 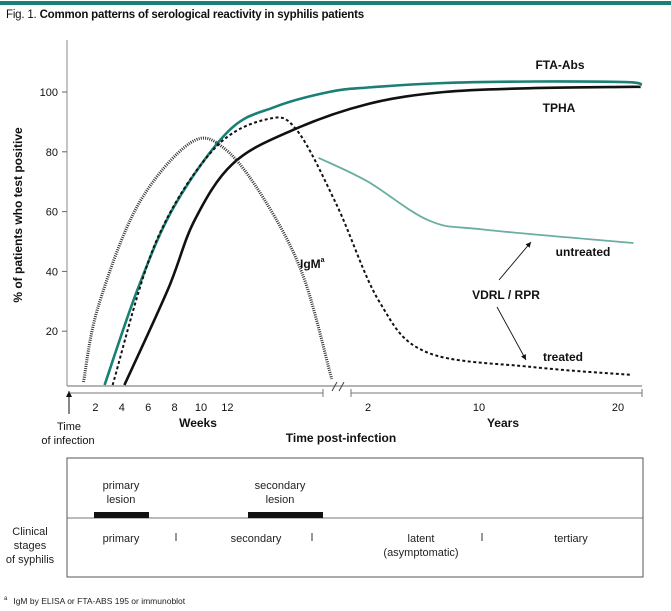 I want to click on secondary-lesion-label: secondary lesion, so click(x=280, y=493).